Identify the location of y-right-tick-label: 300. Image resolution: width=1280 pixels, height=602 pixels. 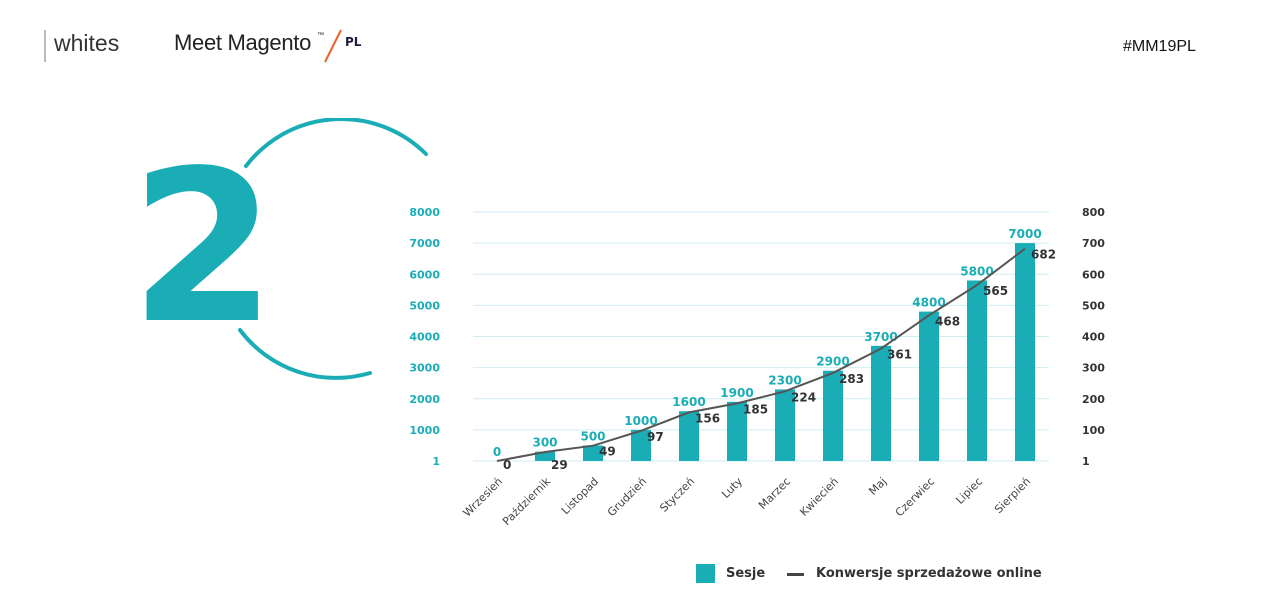
(1093, 368).